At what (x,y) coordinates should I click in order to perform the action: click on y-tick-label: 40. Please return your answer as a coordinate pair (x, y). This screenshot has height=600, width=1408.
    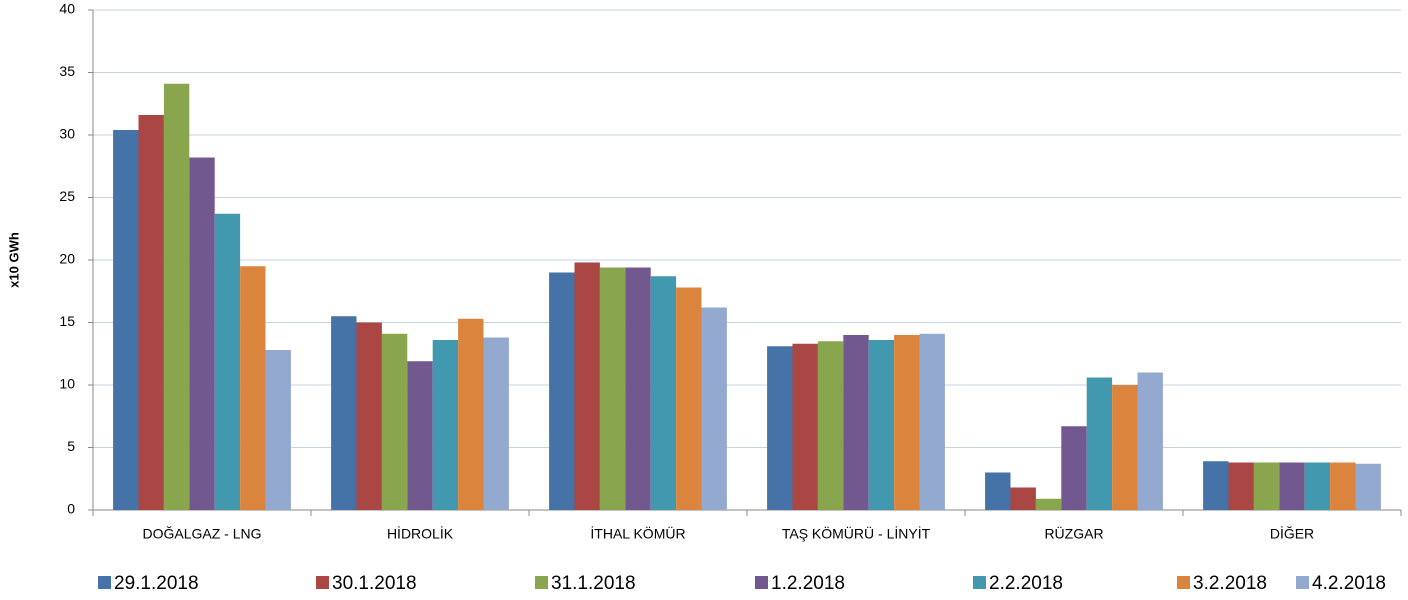
    Looking at the image, I should click on (67, 9).